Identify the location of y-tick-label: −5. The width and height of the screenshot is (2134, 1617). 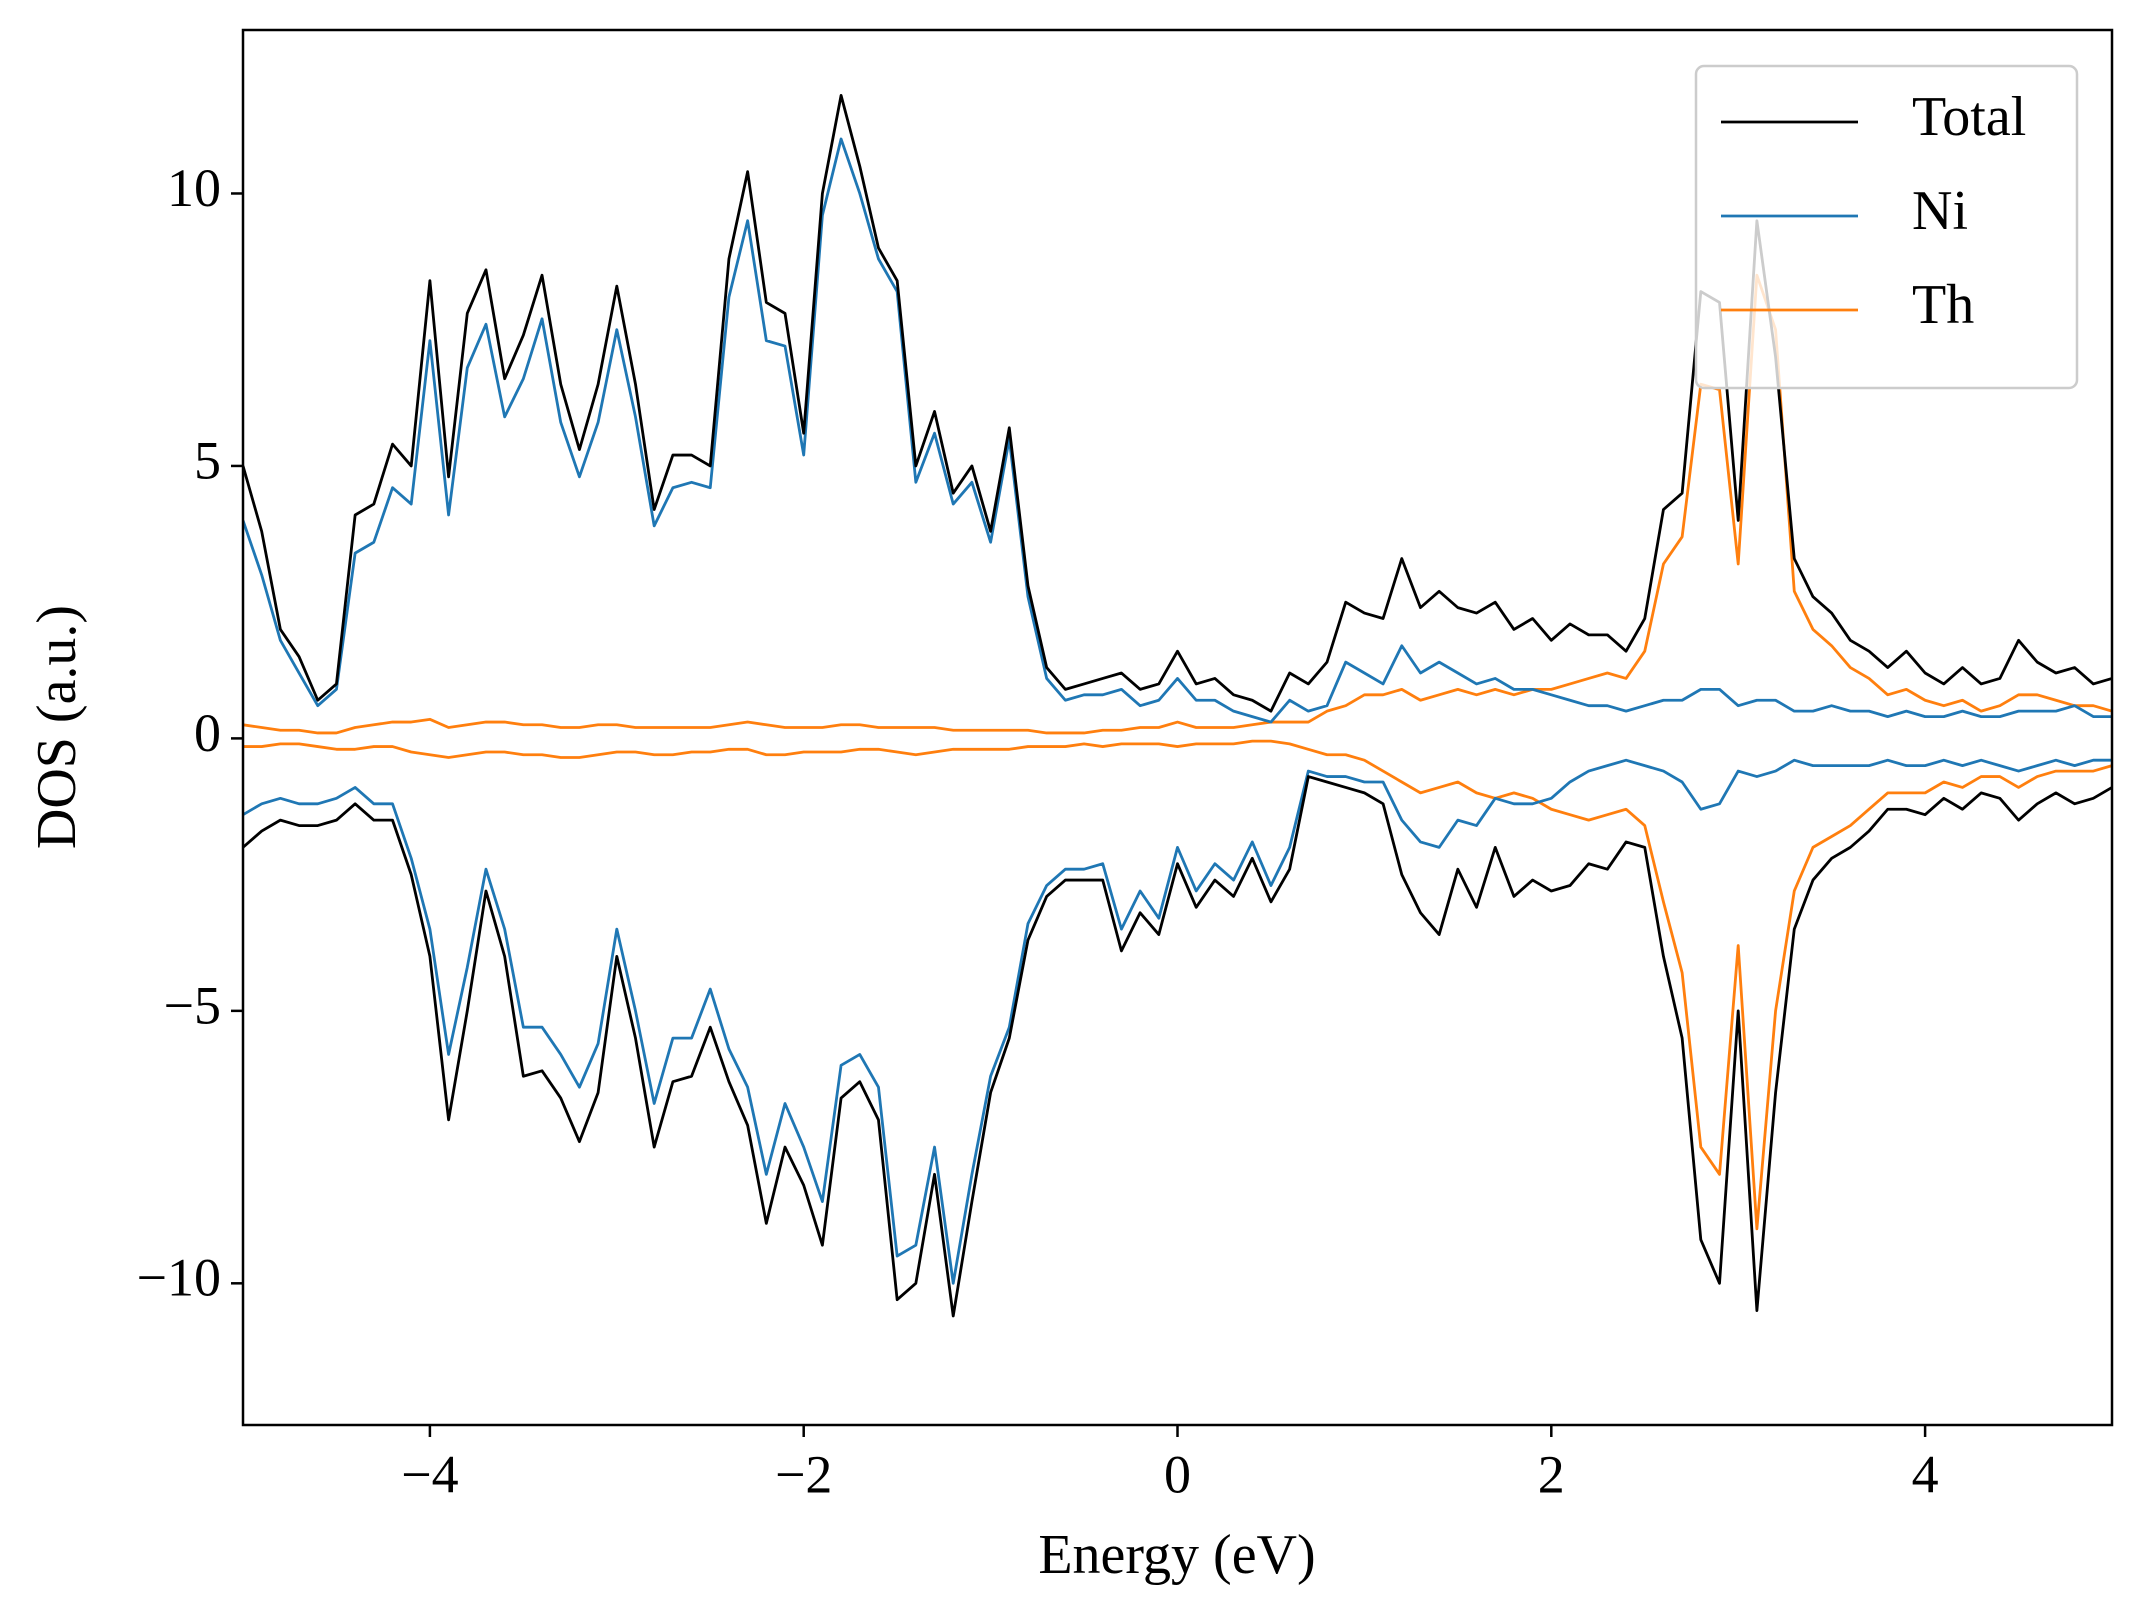
(192, 1005).